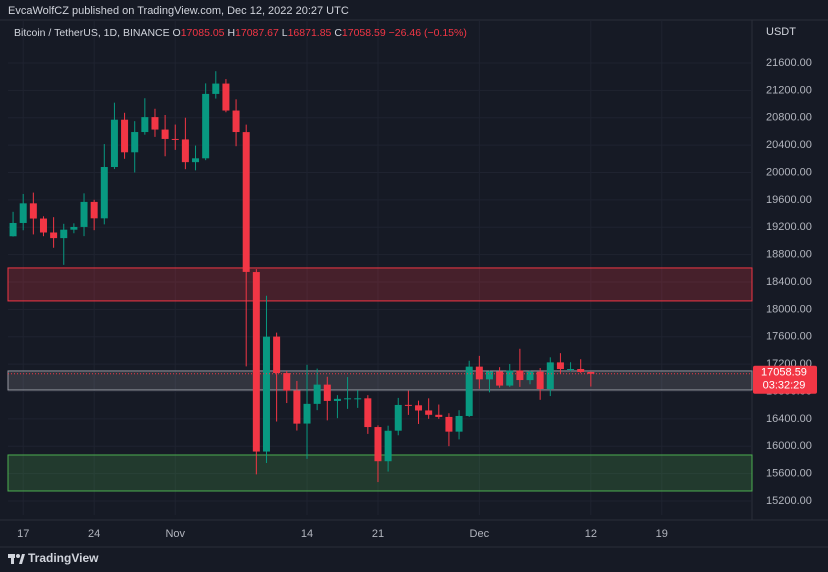 The width and height of the screenshot is (828, 572). I want to click on ohlc-value: 17058.59, so click(364, 33).